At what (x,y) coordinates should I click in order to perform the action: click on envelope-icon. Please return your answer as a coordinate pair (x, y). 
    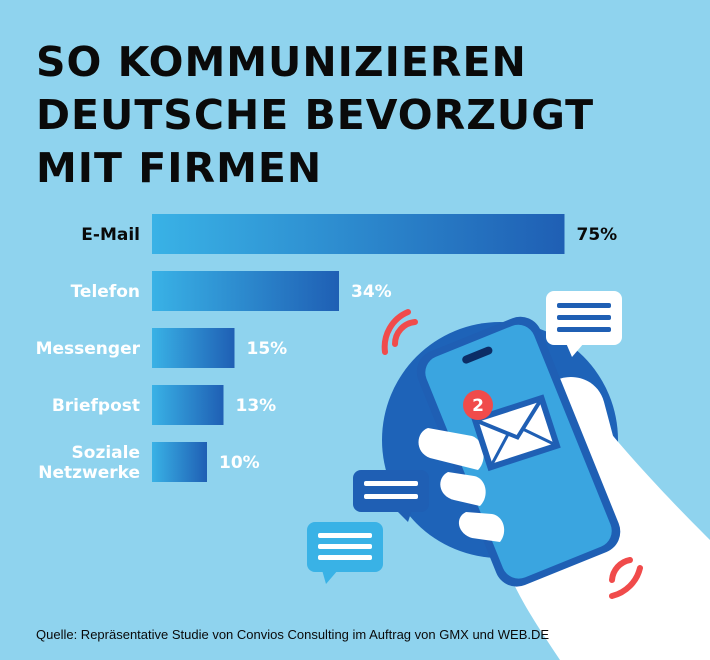
    Looking at the image, I should click on (516, 433).